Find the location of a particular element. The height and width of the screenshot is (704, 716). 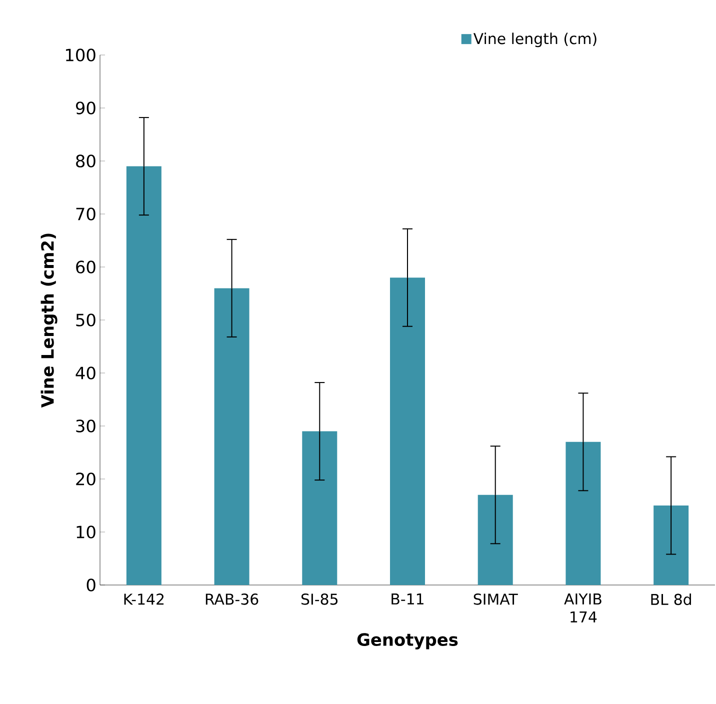

y-axis-title: Vine Length (cm2) is located at coordinates (49, 321).